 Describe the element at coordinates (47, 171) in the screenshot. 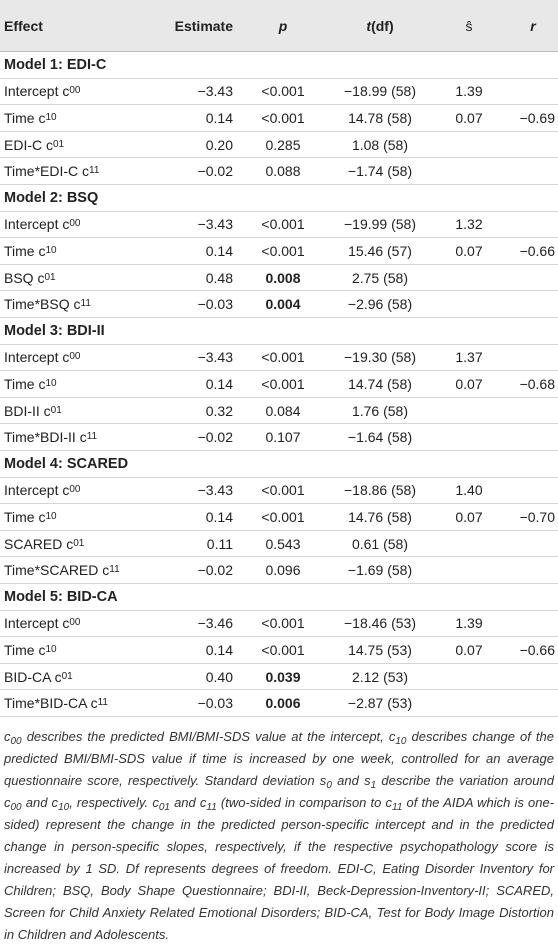

I see `effect-text: Time*EDI-C c` at that location.